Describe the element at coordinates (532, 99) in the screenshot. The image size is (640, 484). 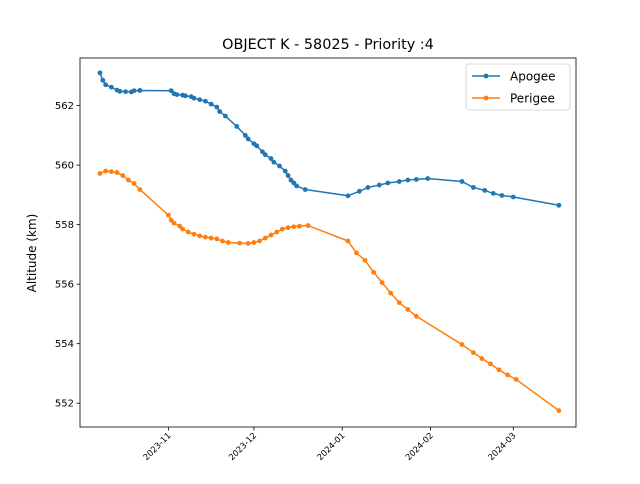
I see `legend-label-perigee: Perigee` at that location.